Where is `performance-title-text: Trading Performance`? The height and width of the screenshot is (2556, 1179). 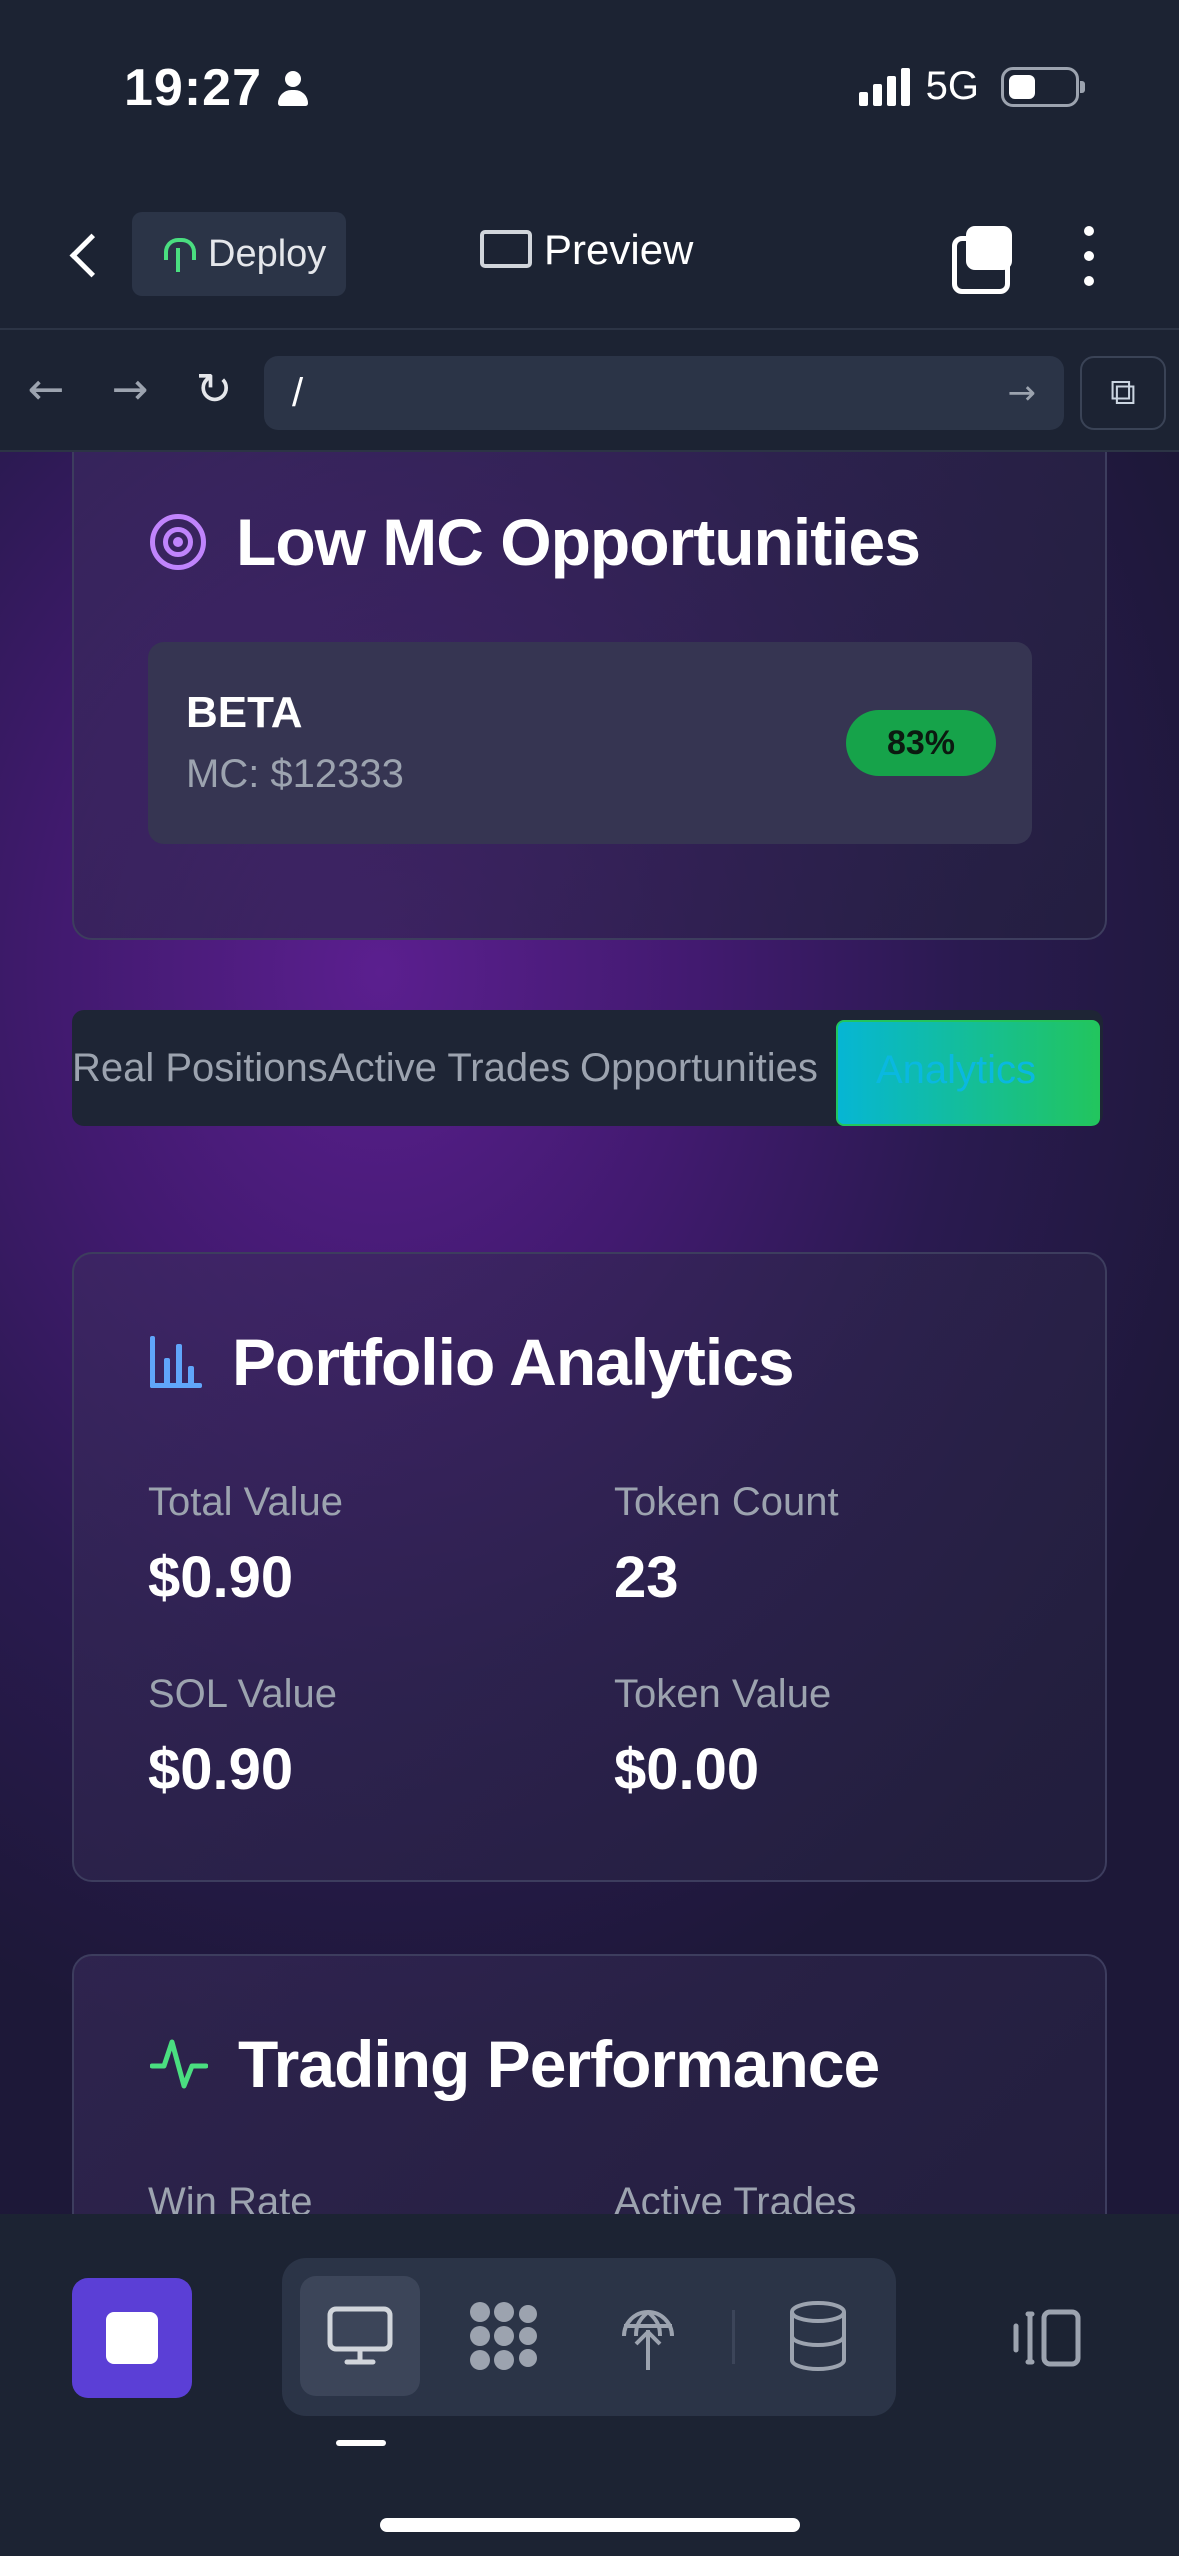
performance-title-text: Trading Performance is located at coordinates (559, 2064).